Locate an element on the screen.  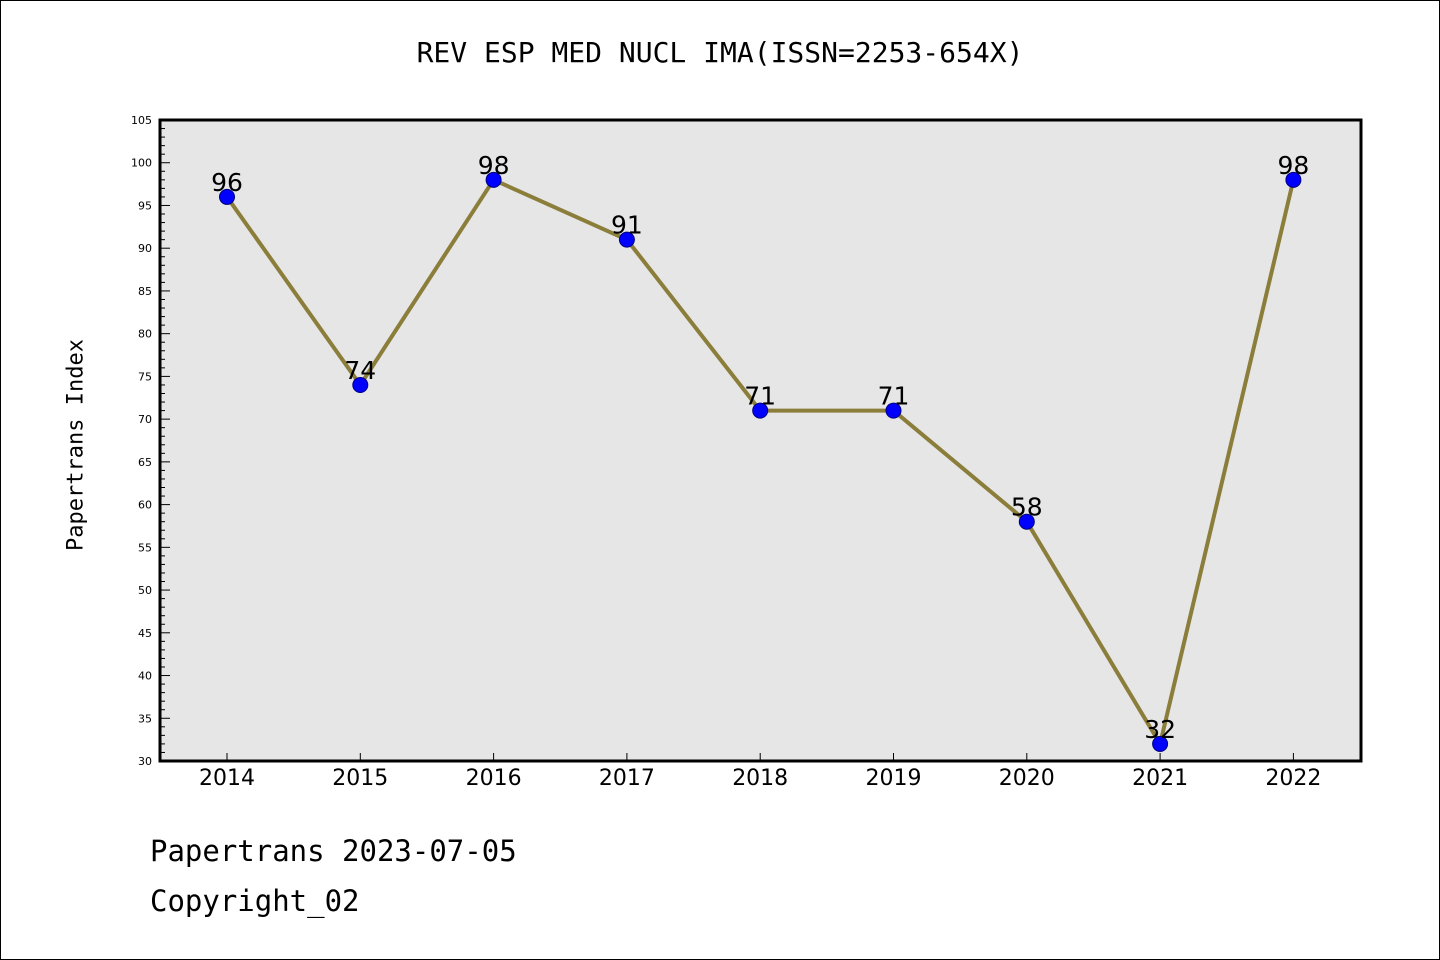
x-tick-label: 2016 is located at coordinates (494, 778).